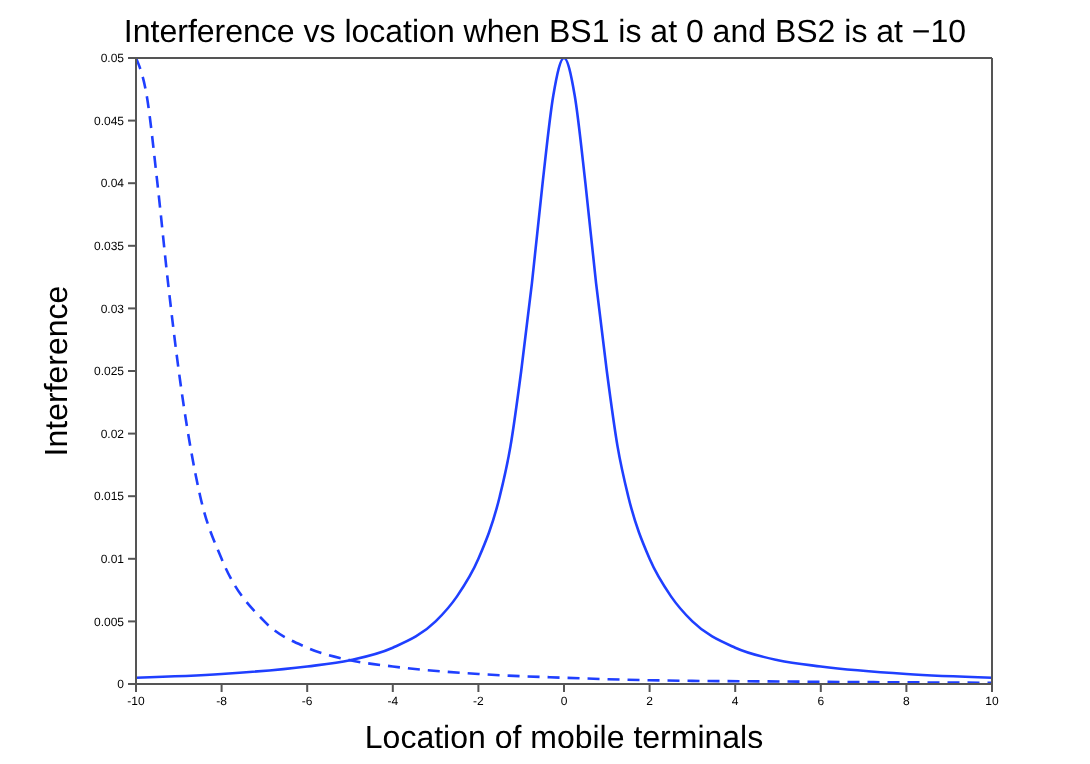 The width and height of the screenshot is (1090, 764). Describe the element at coordinates (58, 371) in the screenshot. I see `y-axis-title: Interference` at that location.